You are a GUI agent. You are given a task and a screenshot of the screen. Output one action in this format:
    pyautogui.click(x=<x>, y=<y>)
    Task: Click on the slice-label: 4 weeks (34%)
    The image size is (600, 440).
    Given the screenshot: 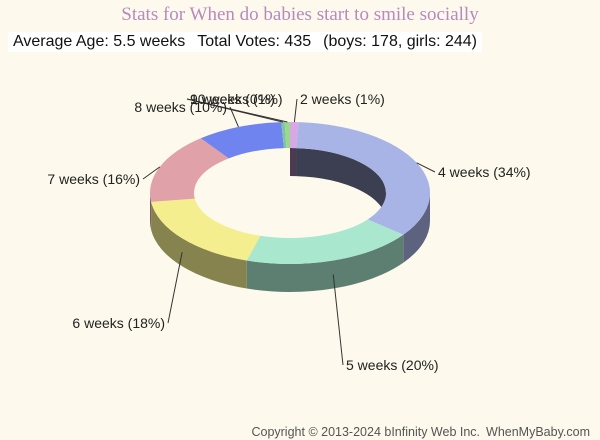 What is the action you would take?
    pyautogui.click(x=484, y=172)
    